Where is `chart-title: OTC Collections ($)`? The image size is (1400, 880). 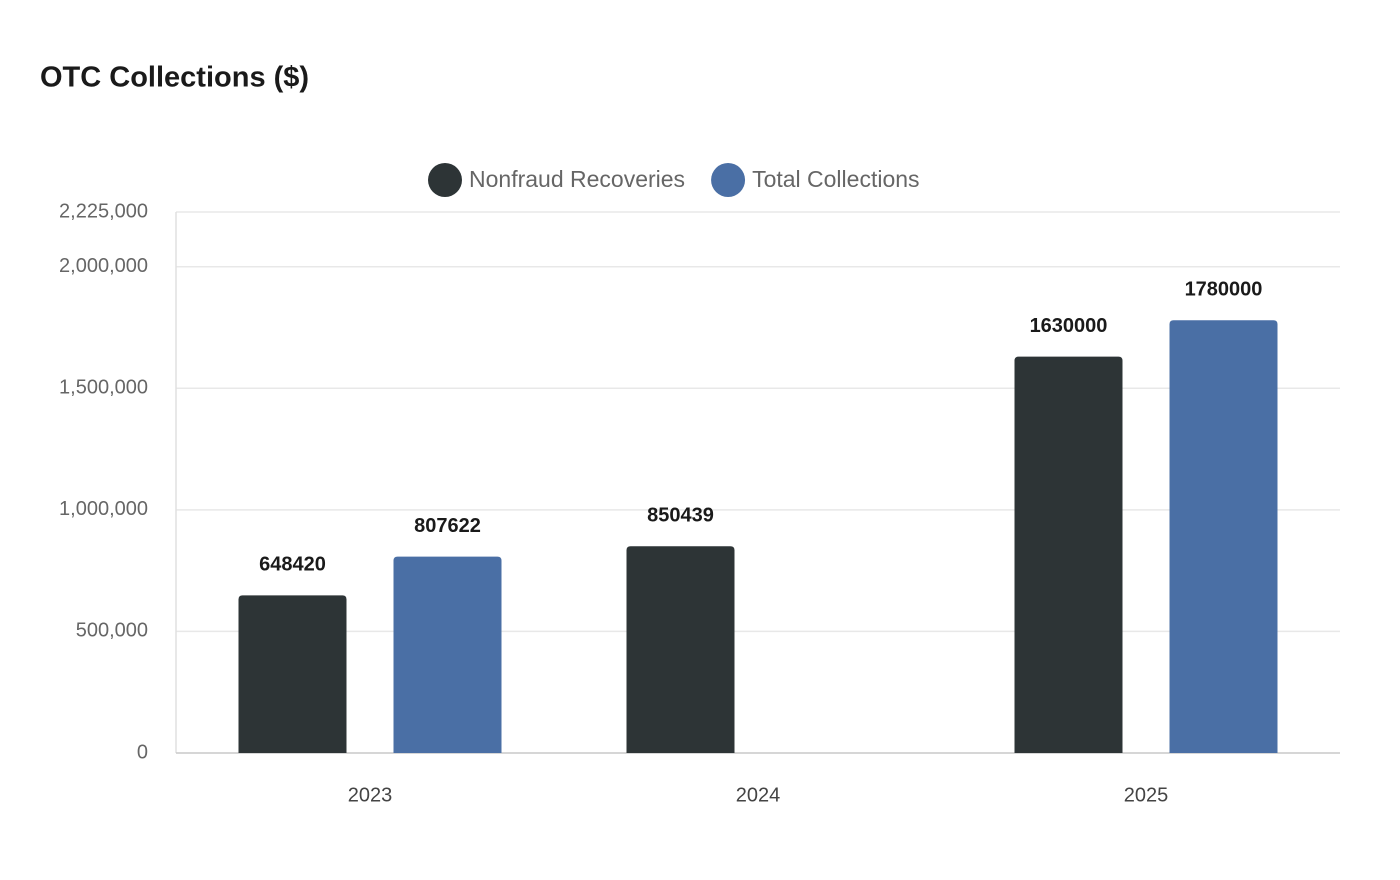
chart-title: OTC Collections ($) is located at coordinates (174, 78).